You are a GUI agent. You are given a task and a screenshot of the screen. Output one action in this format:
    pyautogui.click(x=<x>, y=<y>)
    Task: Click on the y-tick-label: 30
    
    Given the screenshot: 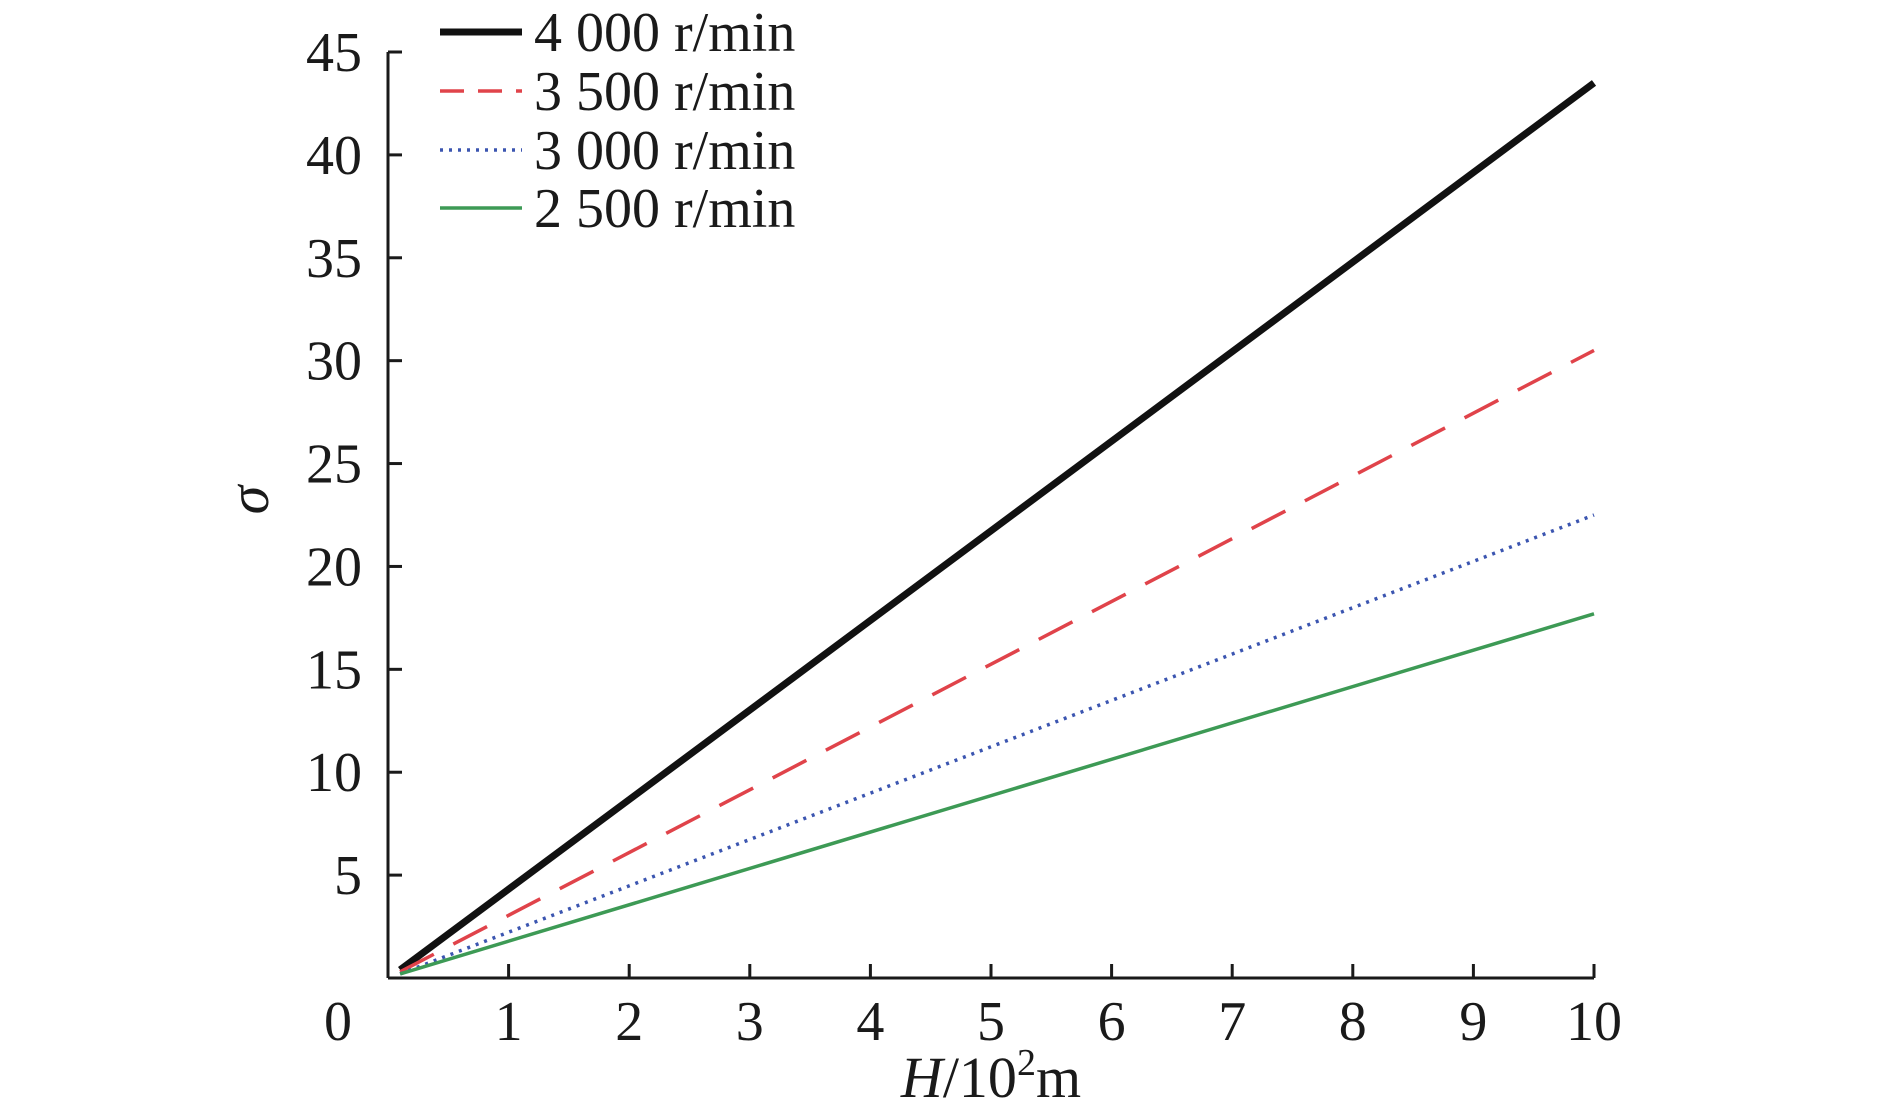 What is the action you would take?
    pyautogui.click(x=334, y=362)
    